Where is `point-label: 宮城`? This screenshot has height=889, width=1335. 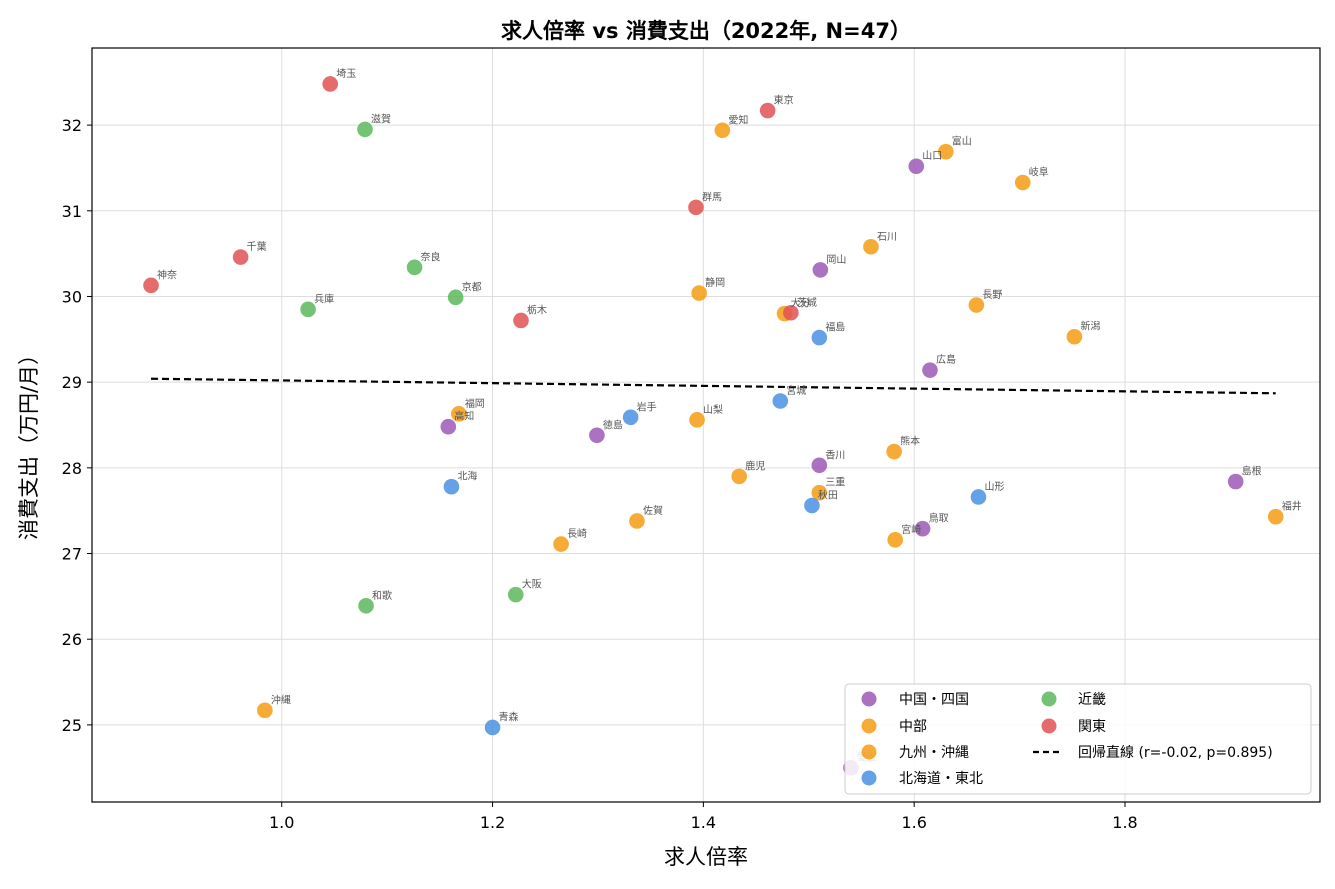 point-label: 宮城 is located at coordinates (796, 390).